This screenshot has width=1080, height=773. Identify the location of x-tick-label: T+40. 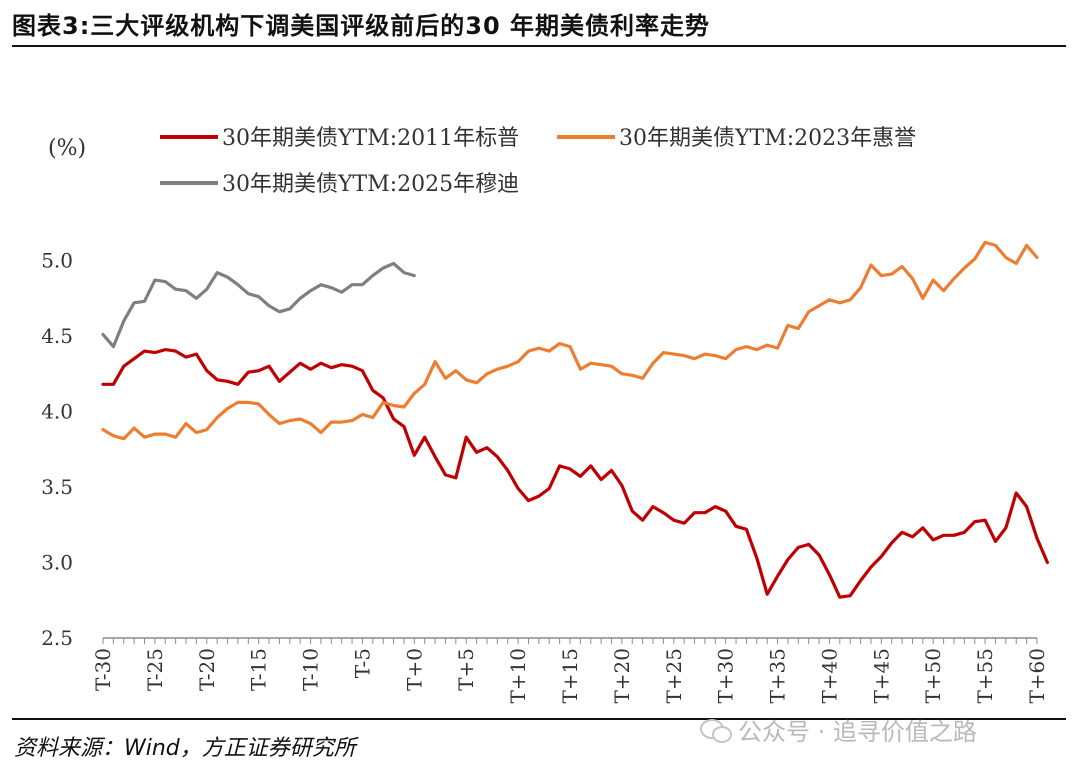
(829, 676).